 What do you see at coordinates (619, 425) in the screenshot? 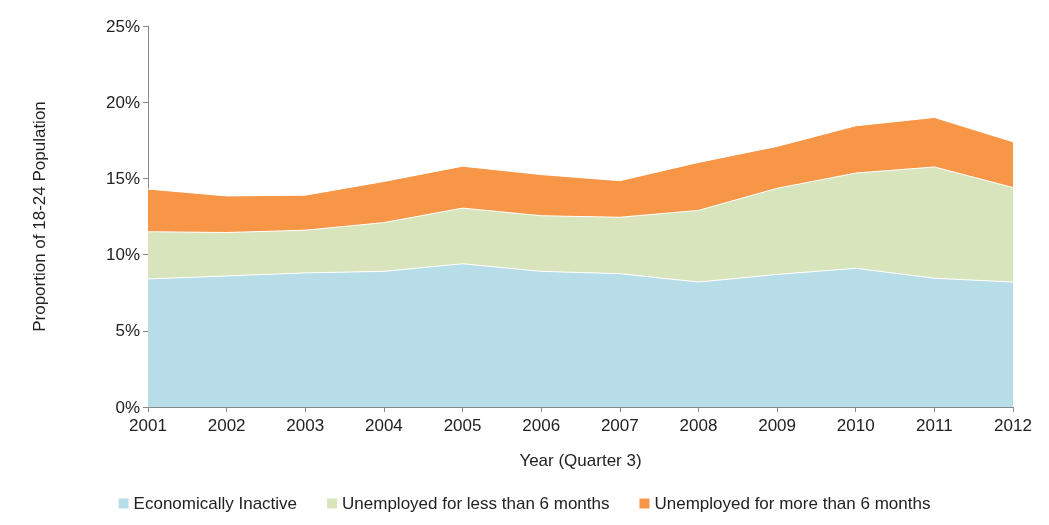
I see `x-tick-label: 2007` at bounding box center [619, 425].